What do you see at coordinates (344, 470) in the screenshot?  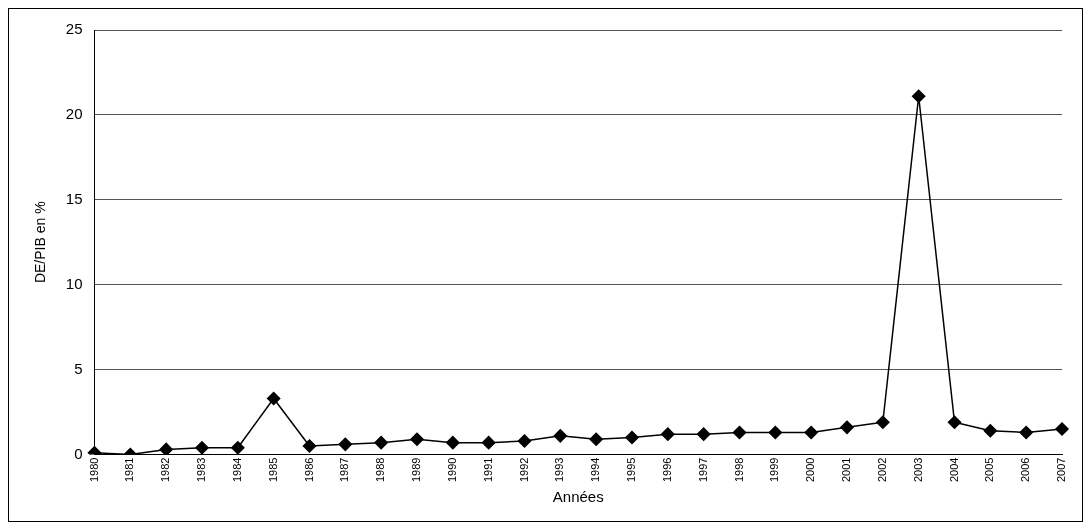 I see `x-tick-label: 1987` at bounding box center [344, 470].